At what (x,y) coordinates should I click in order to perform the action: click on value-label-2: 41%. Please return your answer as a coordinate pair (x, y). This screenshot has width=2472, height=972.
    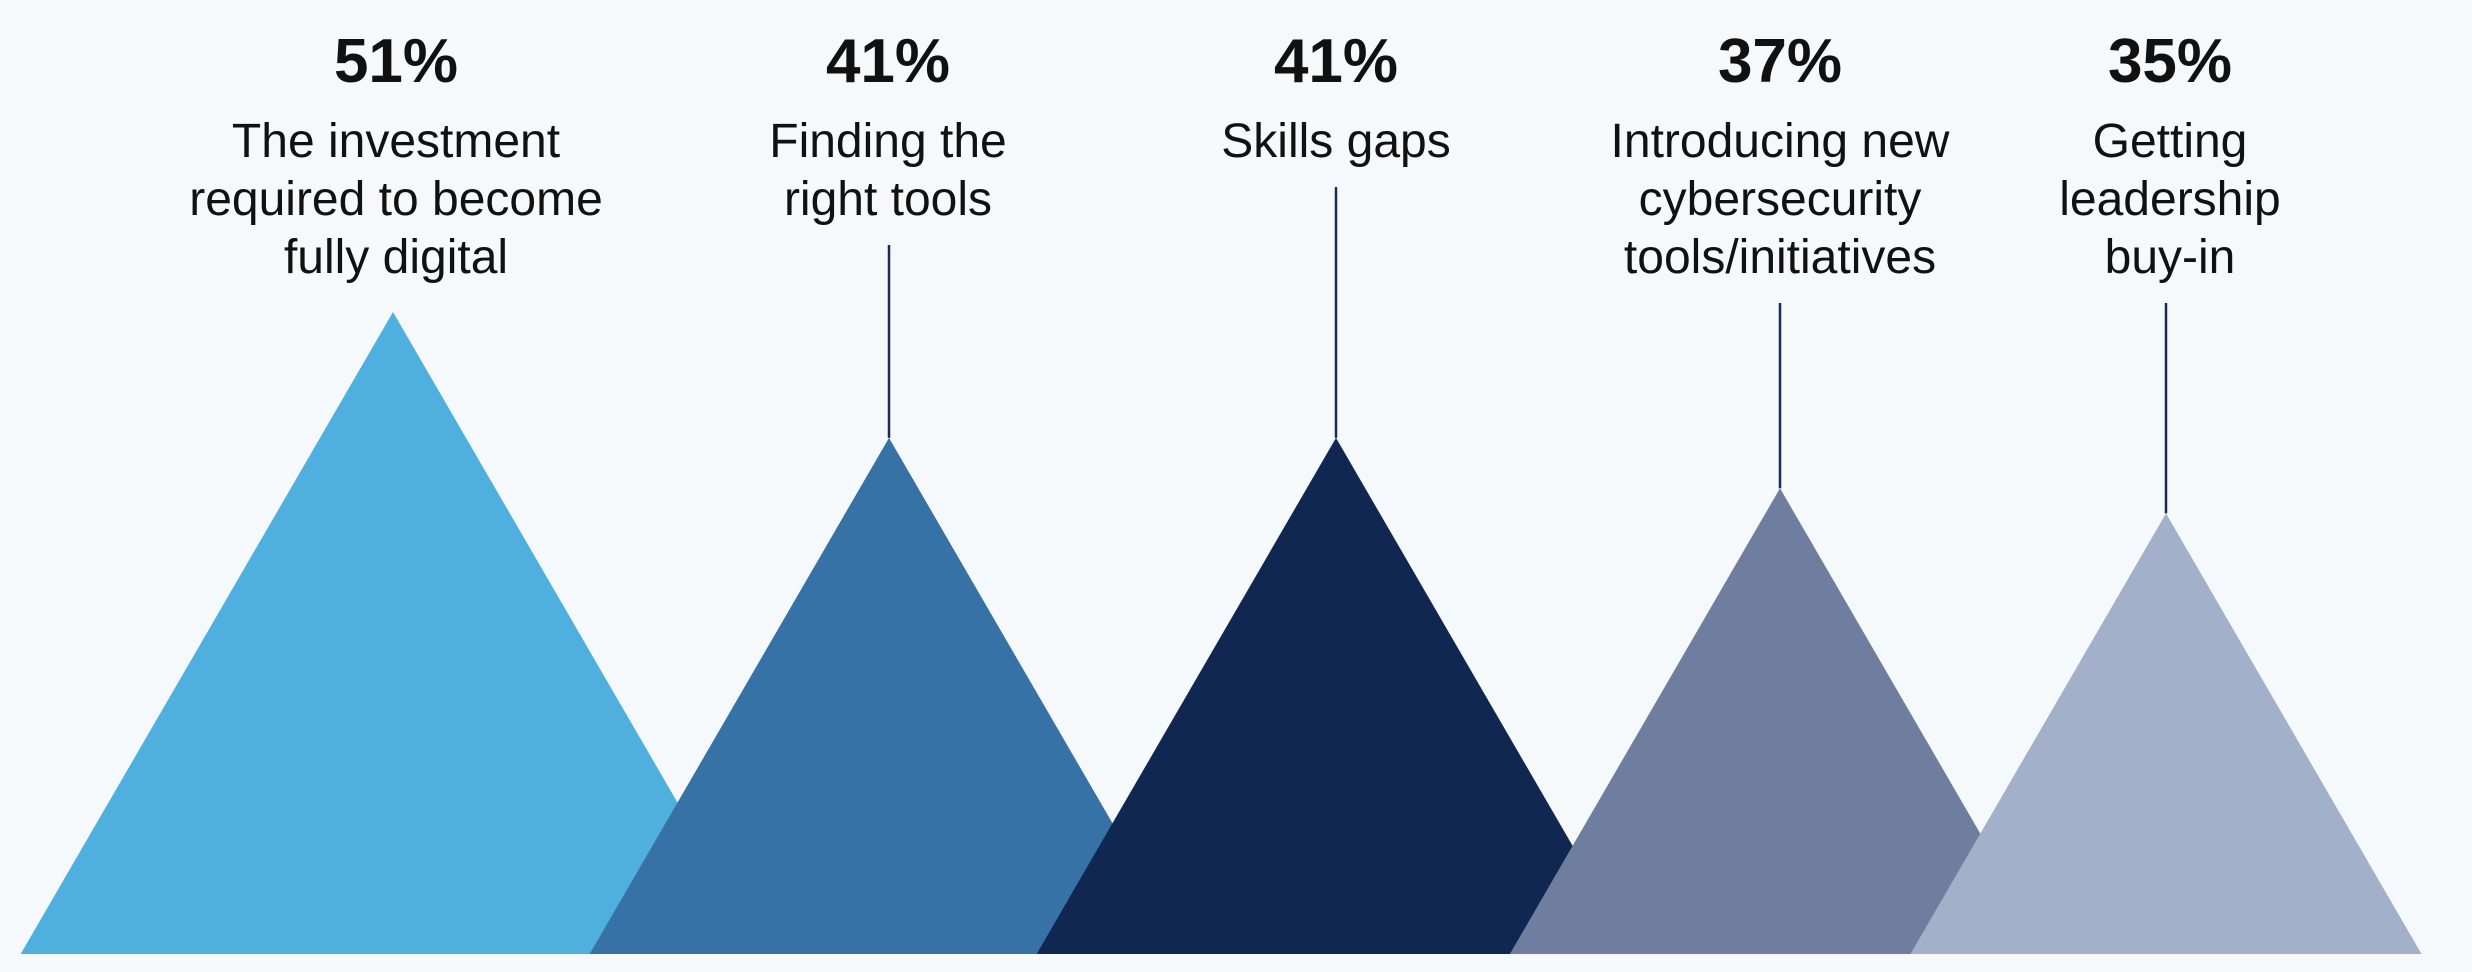
    Looking at the image, I should click on (888, 61).